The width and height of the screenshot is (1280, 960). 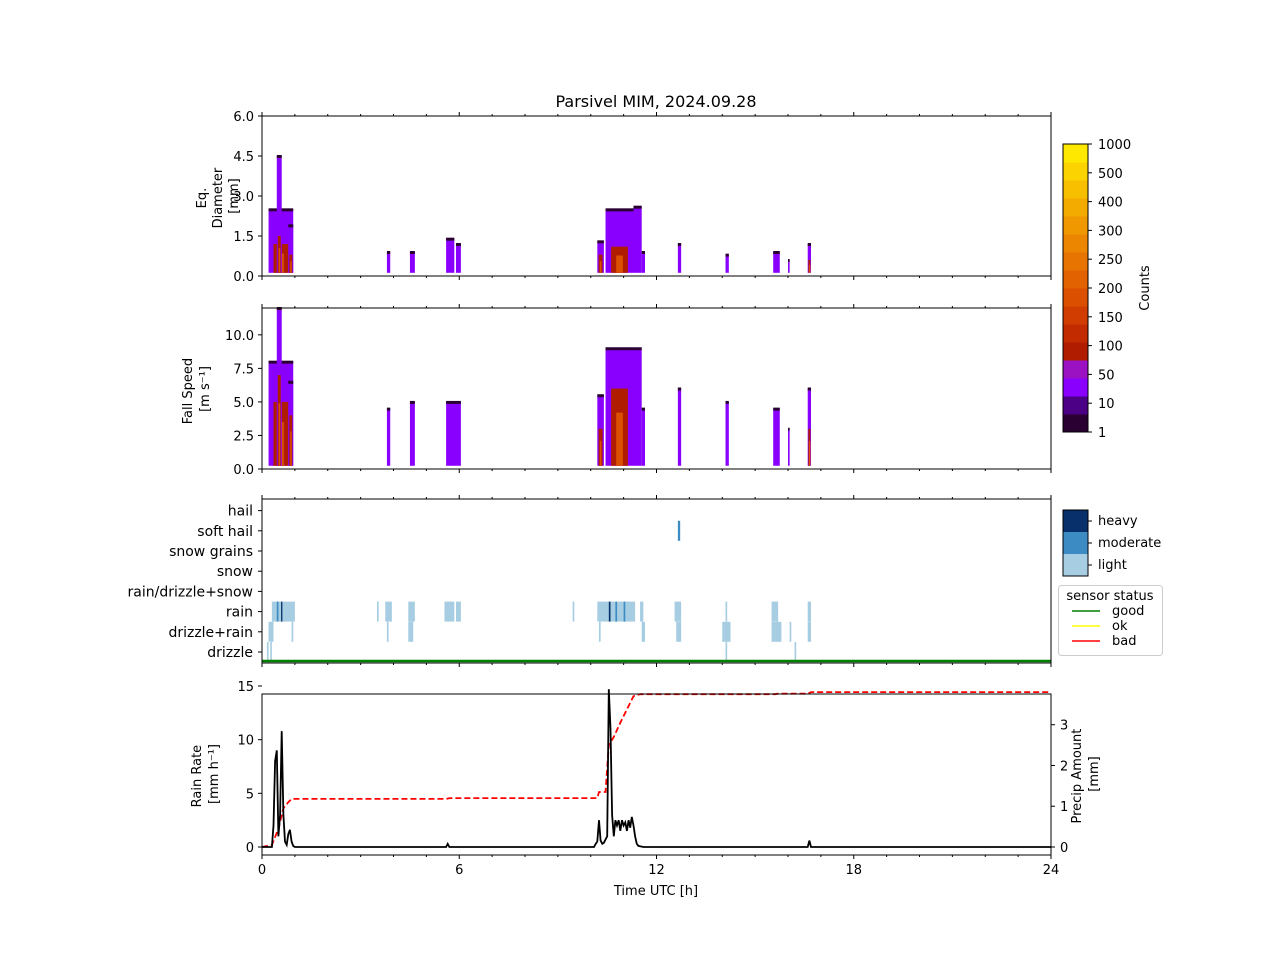 I want to click on x-tick-label: 24, so click(x=1051, y=870).